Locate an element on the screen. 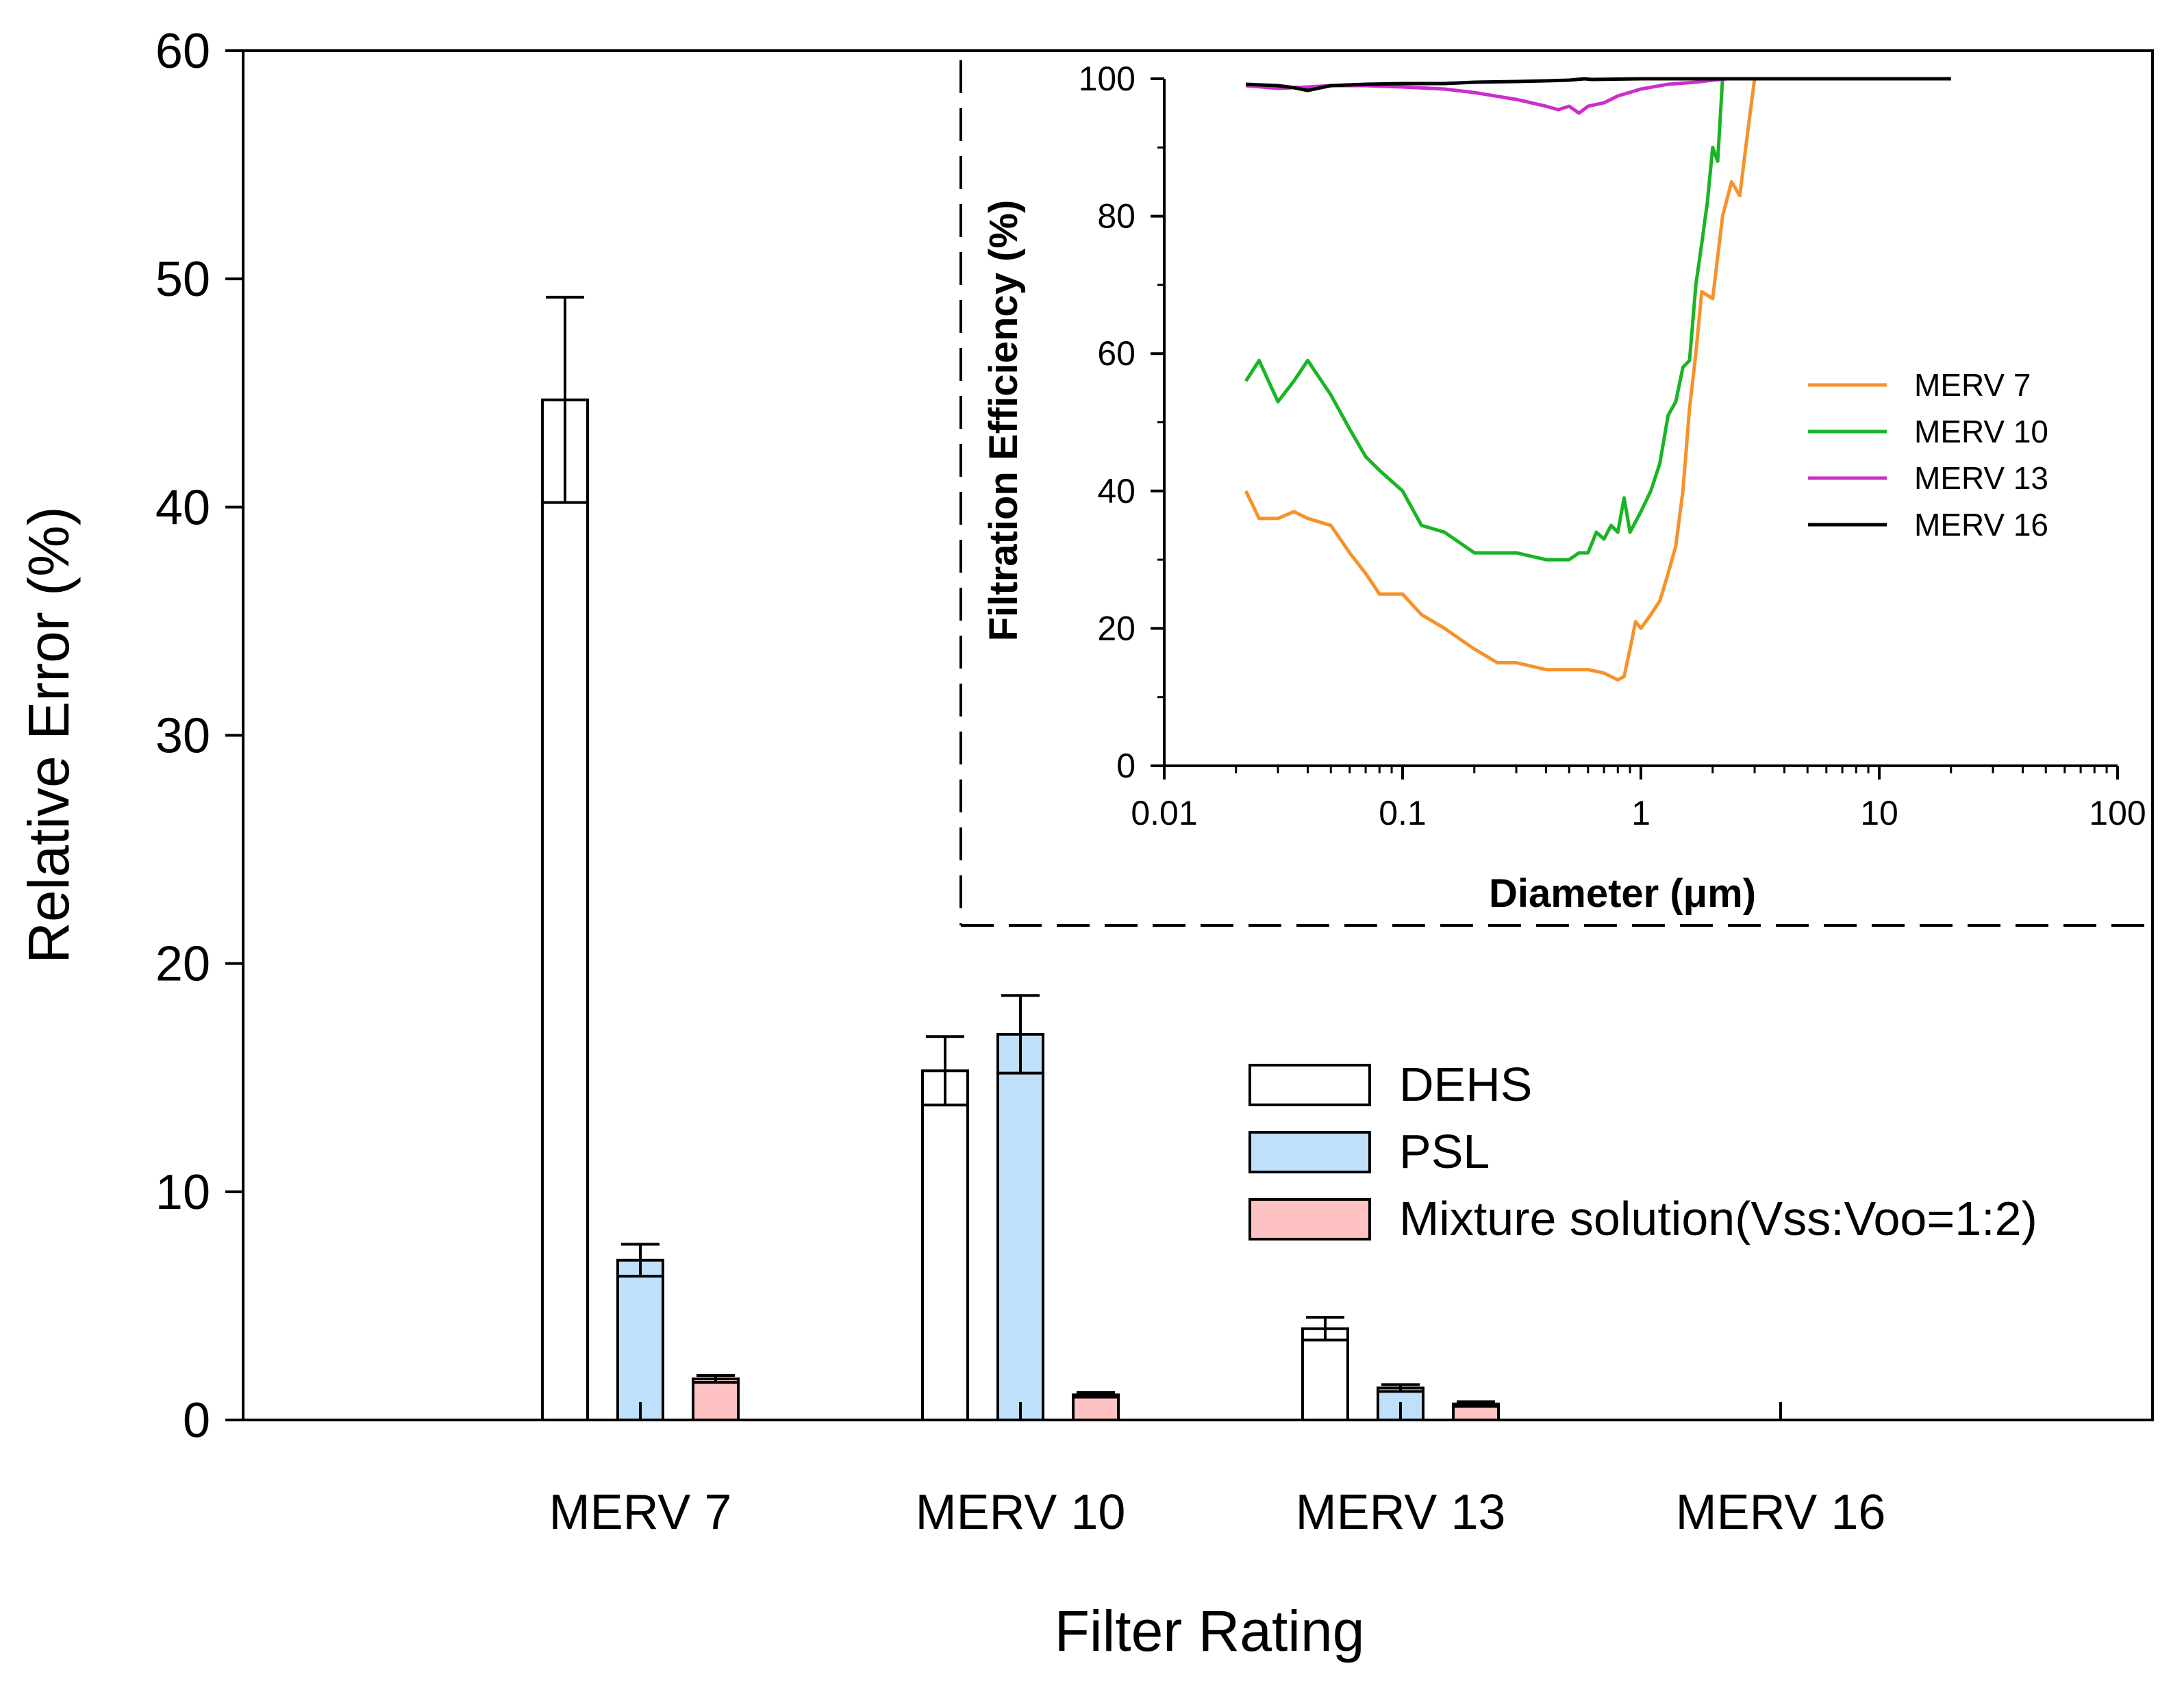 The image size is (2184, 1683). main-y-tick-label: 10 is located at coordinates (182, 1192).